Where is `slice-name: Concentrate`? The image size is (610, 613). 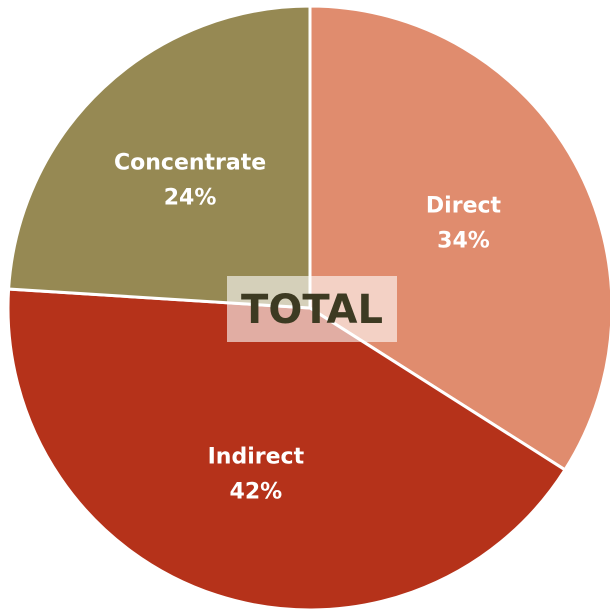
slice-name: Concentrate is located at coordinates (190, 162).